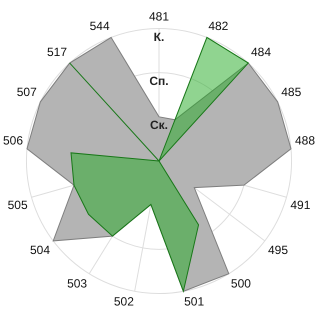  What do you see at coordinates (100, 25) in the screenshot?
I see `spoke-label: 544` at bounding box center [100, 25].